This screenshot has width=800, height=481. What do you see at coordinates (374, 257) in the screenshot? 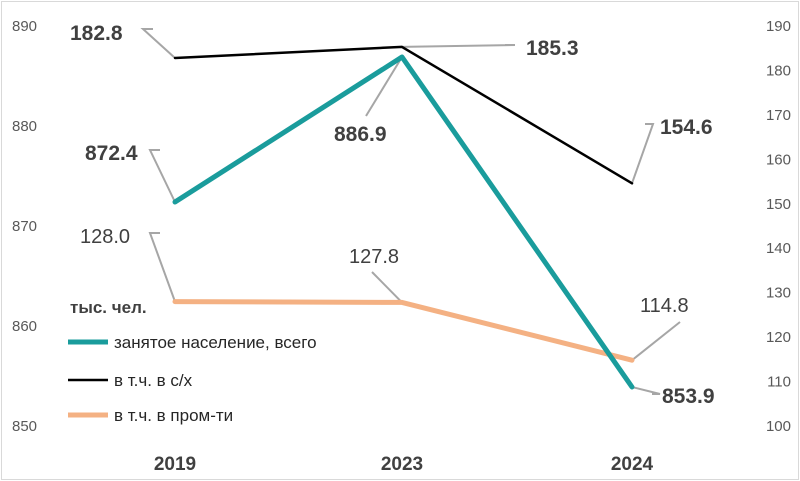
I see `data-label: 127.8` at bounding box center [374, 257].